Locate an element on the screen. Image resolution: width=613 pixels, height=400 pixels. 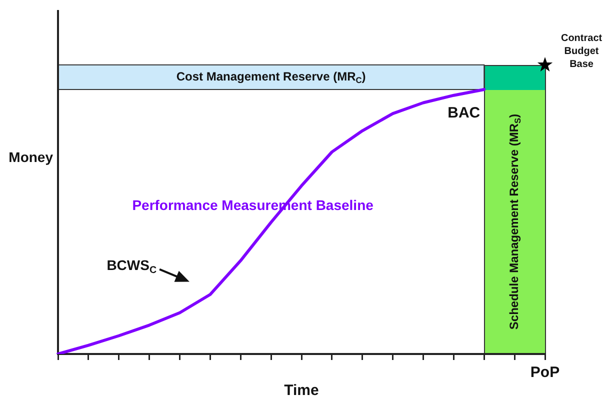
text: Contract Budget Base is located at coordinates (581, 51).